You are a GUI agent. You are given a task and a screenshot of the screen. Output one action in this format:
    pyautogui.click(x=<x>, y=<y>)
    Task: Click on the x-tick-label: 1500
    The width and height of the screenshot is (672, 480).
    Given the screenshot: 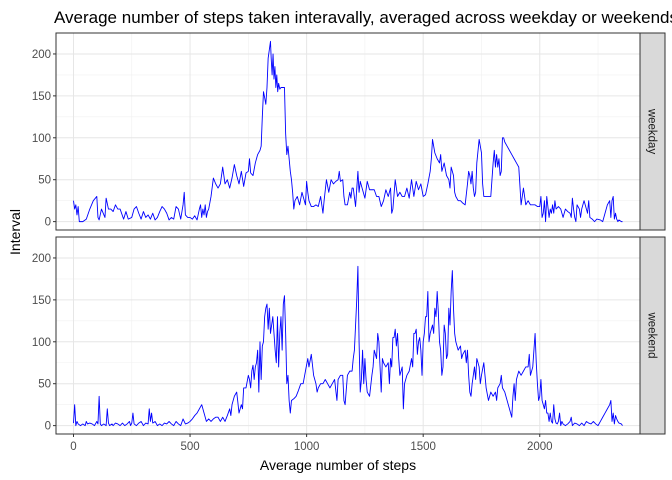 What is the action you would take?
    pyautogui.click(x=423, y=447)
    